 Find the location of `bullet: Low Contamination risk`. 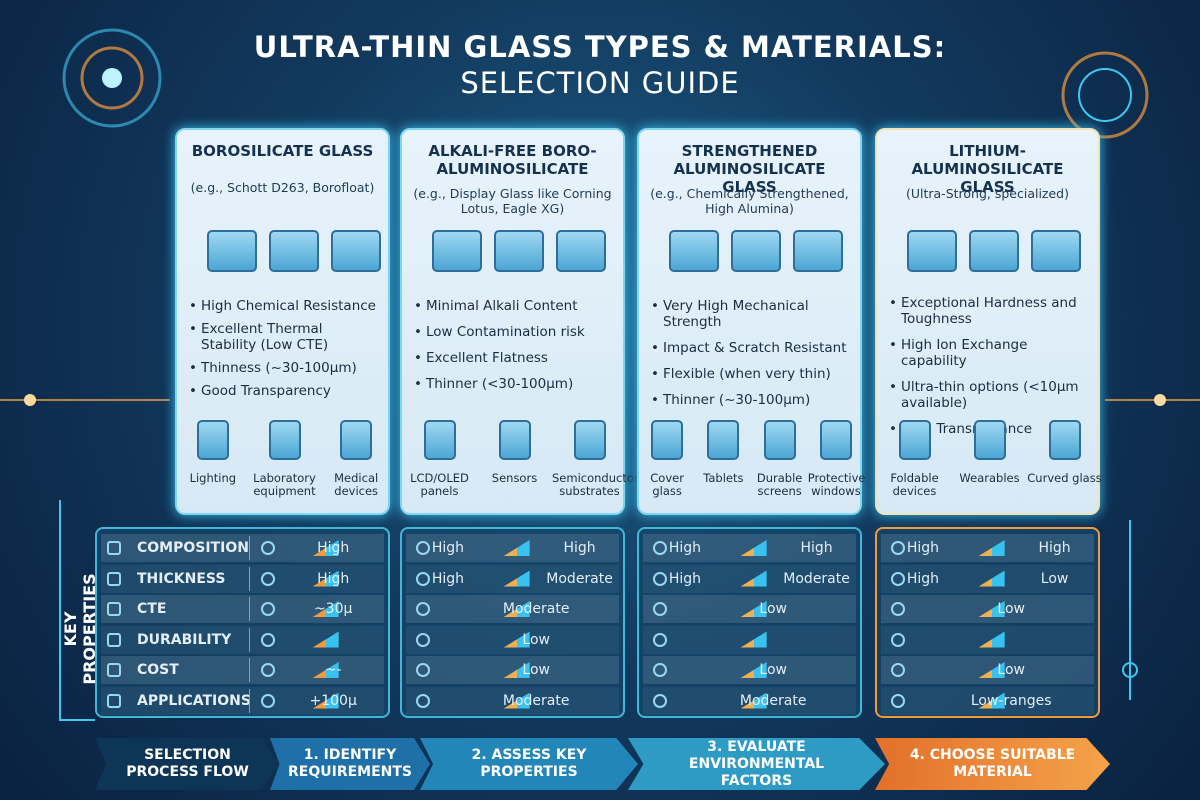

bullet: Low Contamination risk is located at coordinates (514, 332).